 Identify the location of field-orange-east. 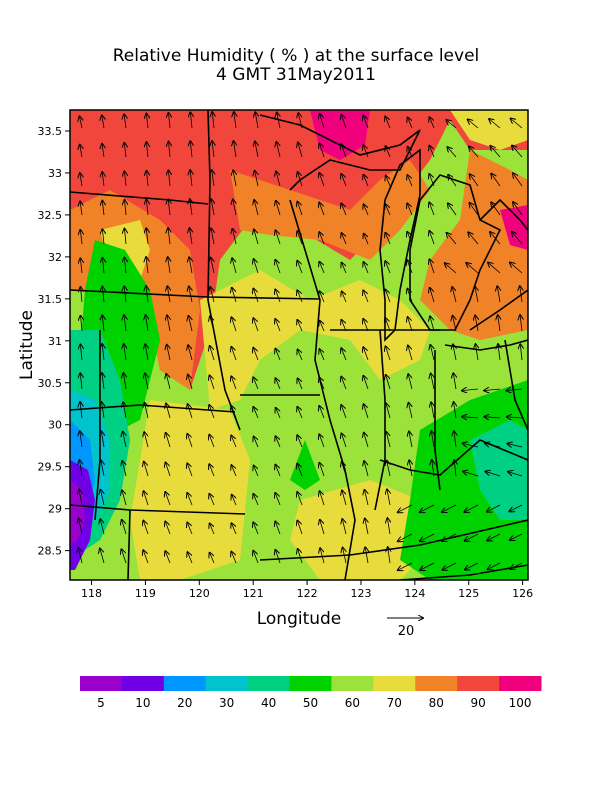
(474, 245).